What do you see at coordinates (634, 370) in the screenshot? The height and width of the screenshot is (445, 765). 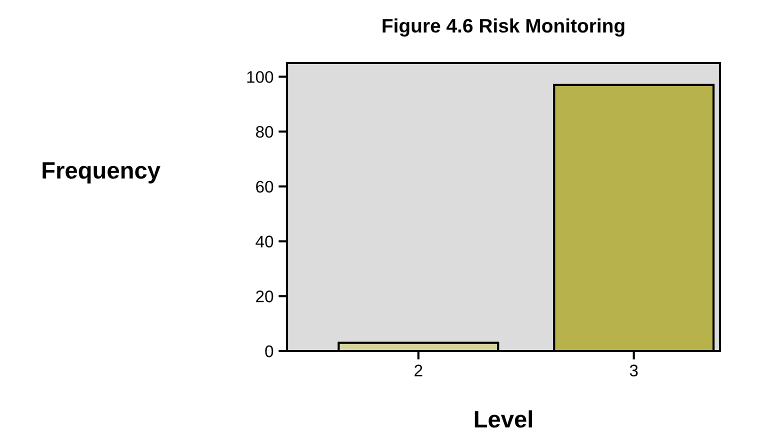 I see `x-tick-label: 3` at bounding box center [634, 370].